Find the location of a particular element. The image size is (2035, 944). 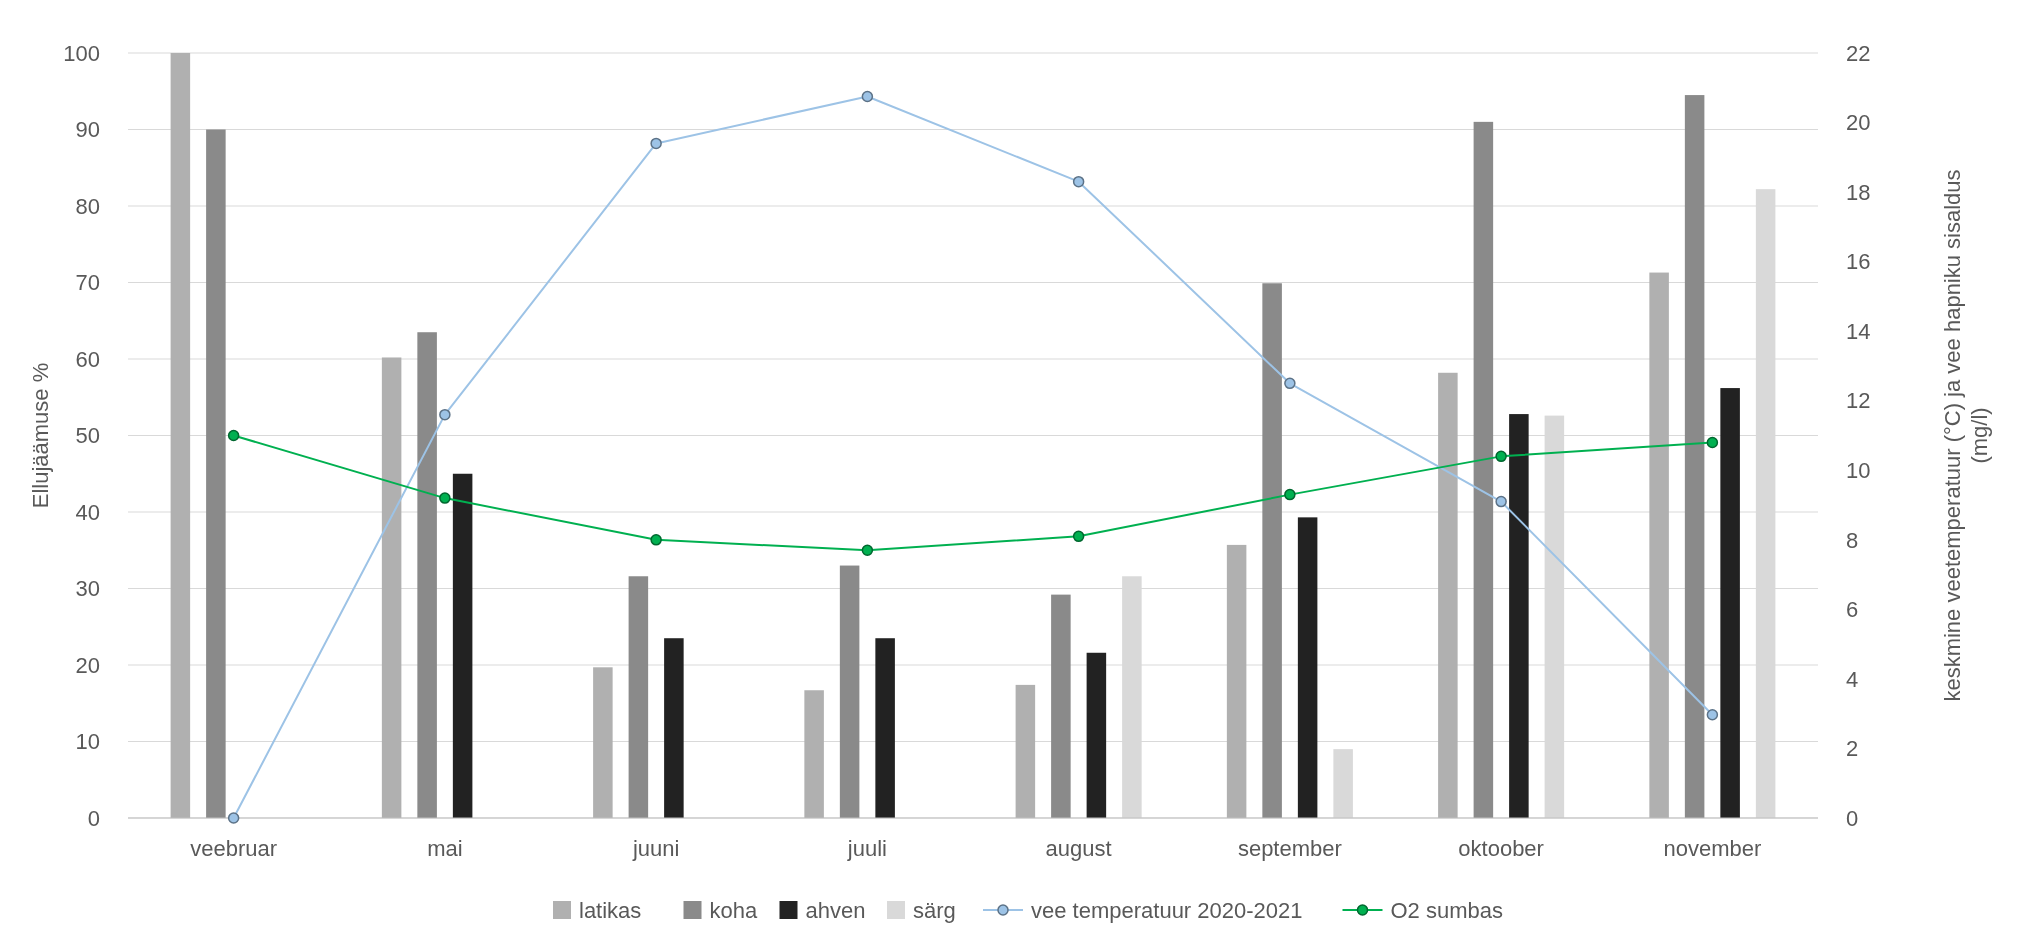

y2-tick-label: 14 is located at coordinates (1858, 331).